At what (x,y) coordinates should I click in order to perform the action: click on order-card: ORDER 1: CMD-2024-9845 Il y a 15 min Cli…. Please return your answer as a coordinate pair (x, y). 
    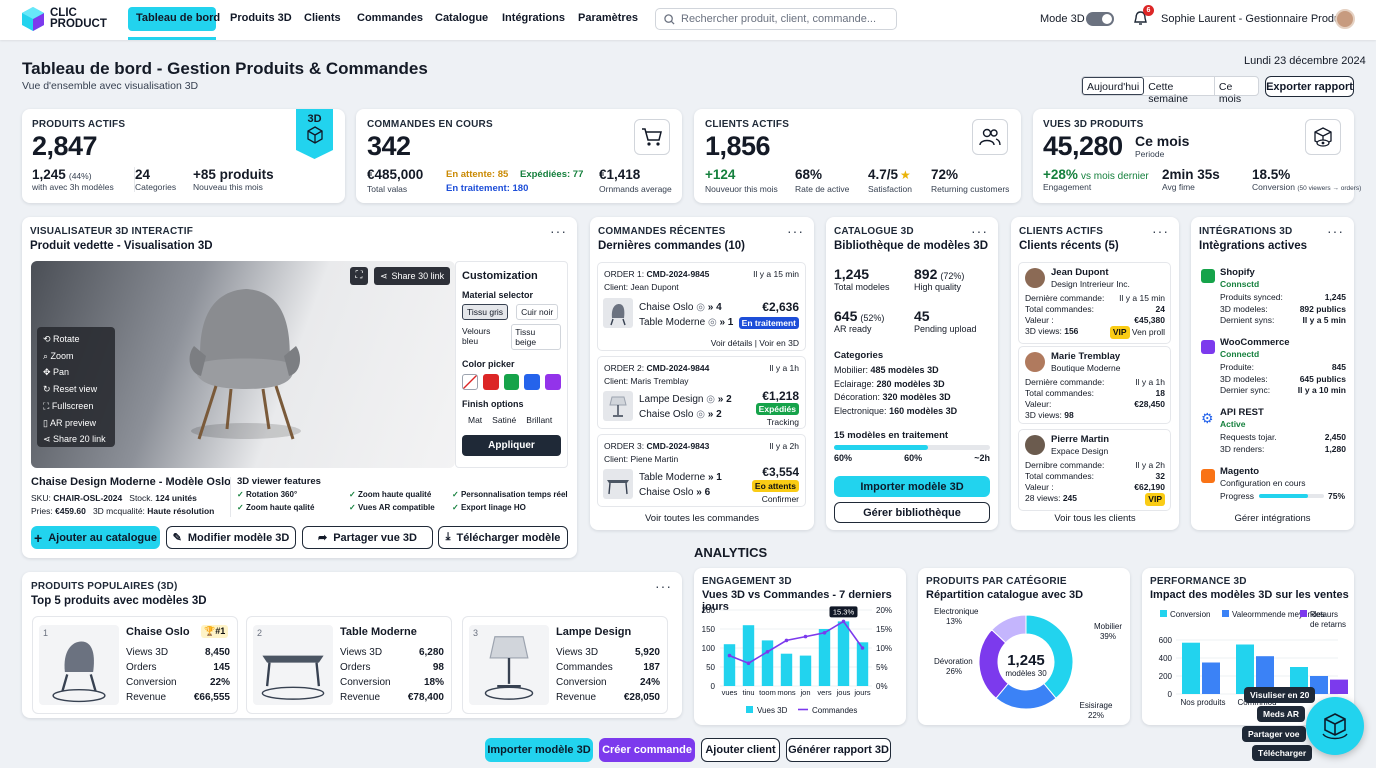
    Looking at the image, I should click on (701, 306).